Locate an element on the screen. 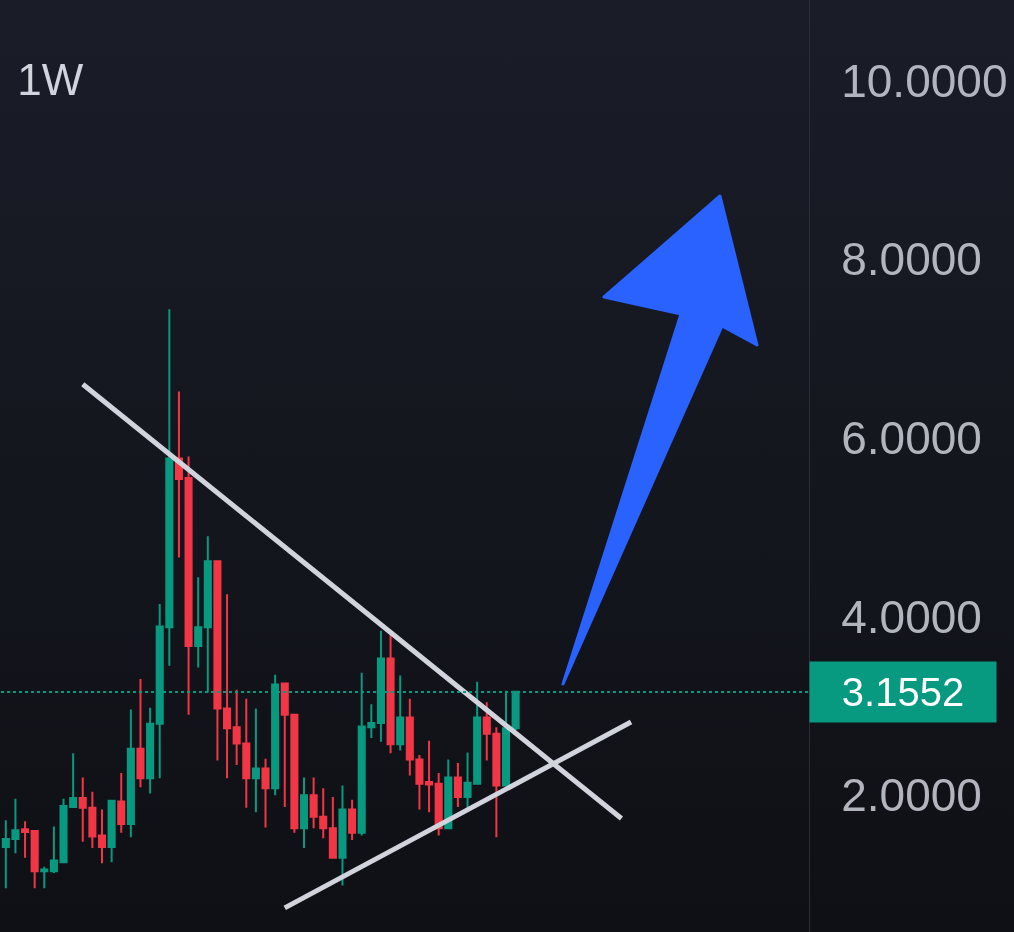 This screenshot has height=932, width=1014. text: 1W is located at coordinates (50, 79).